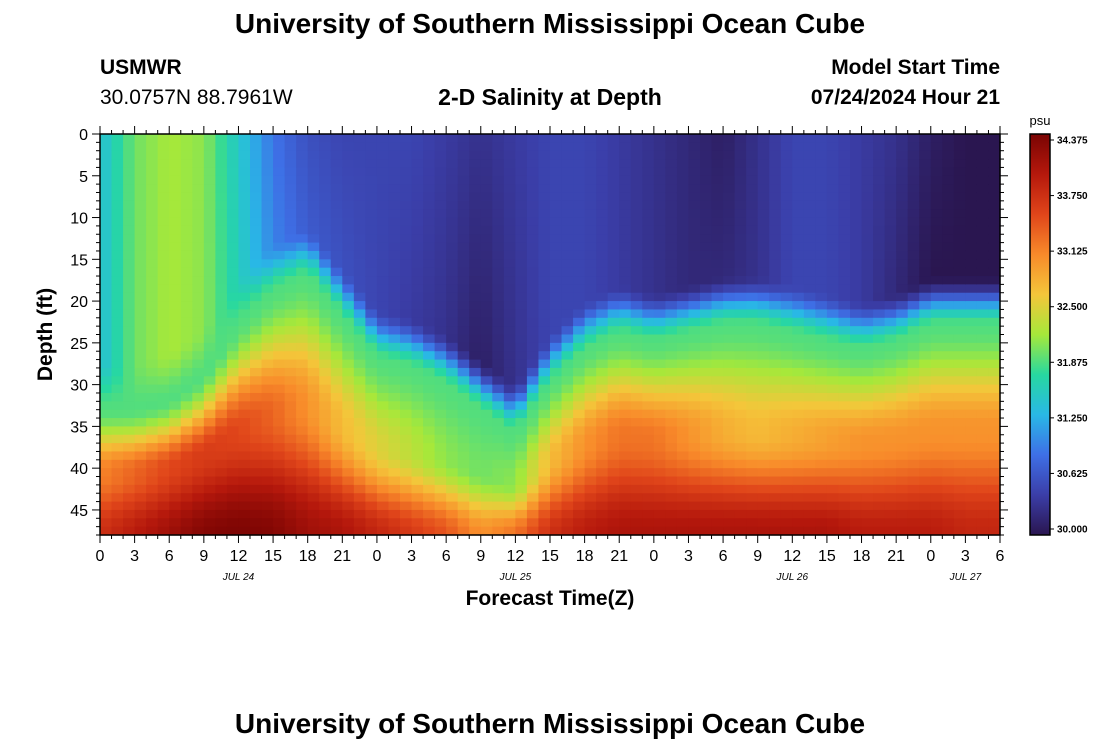  Describe the element at coordinates (1072, 418) in the screenshot. I see `colorbar-tick-label: 31.250` at that location.